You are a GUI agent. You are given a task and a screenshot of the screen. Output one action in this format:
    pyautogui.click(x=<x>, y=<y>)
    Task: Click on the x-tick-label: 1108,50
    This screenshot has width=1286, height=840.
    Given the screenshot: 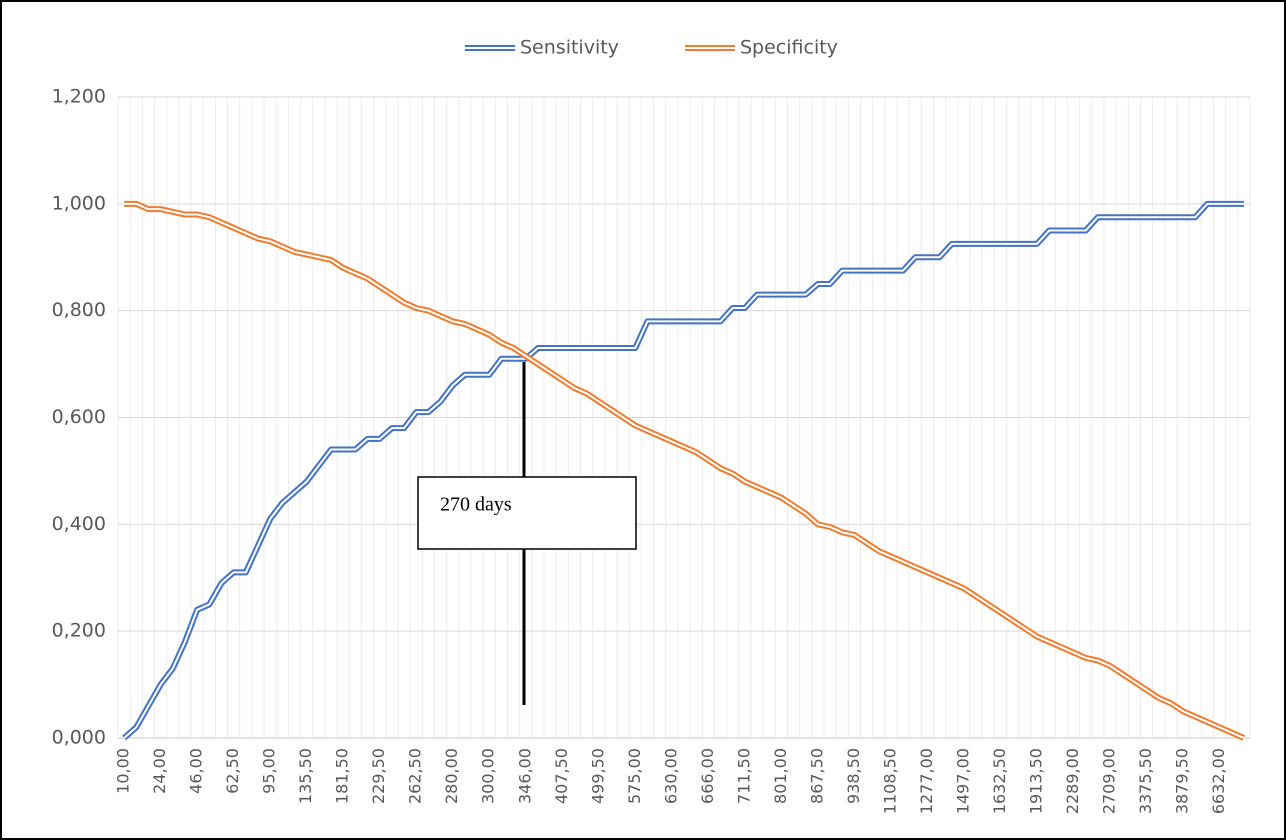 What is the action you would take?
    pyautogui.click(x=889, y=781)
    